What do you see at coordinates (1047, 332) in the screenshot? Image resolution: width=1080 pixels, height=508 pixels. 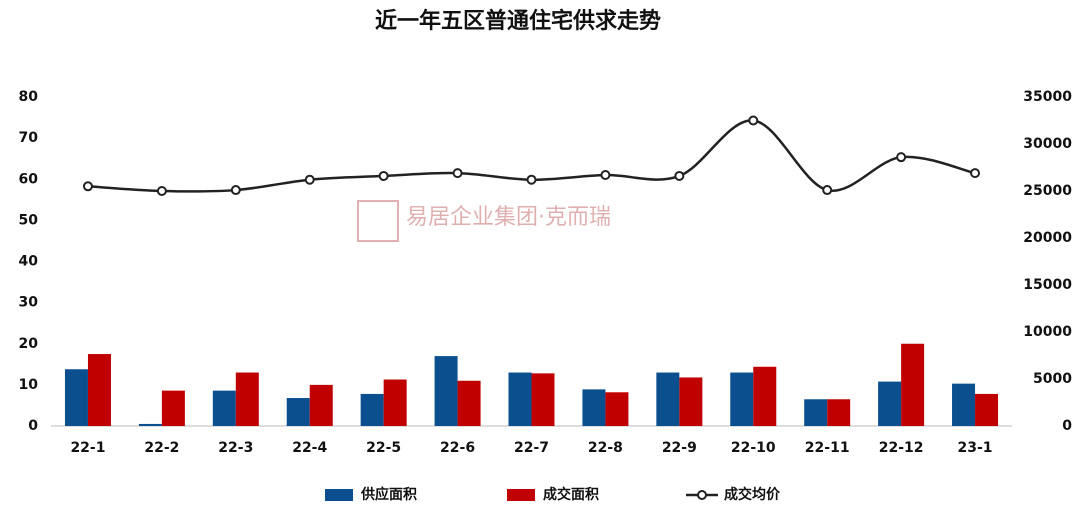 I see `y2-tick-label: 10000` at bounding box center [1047, 332].